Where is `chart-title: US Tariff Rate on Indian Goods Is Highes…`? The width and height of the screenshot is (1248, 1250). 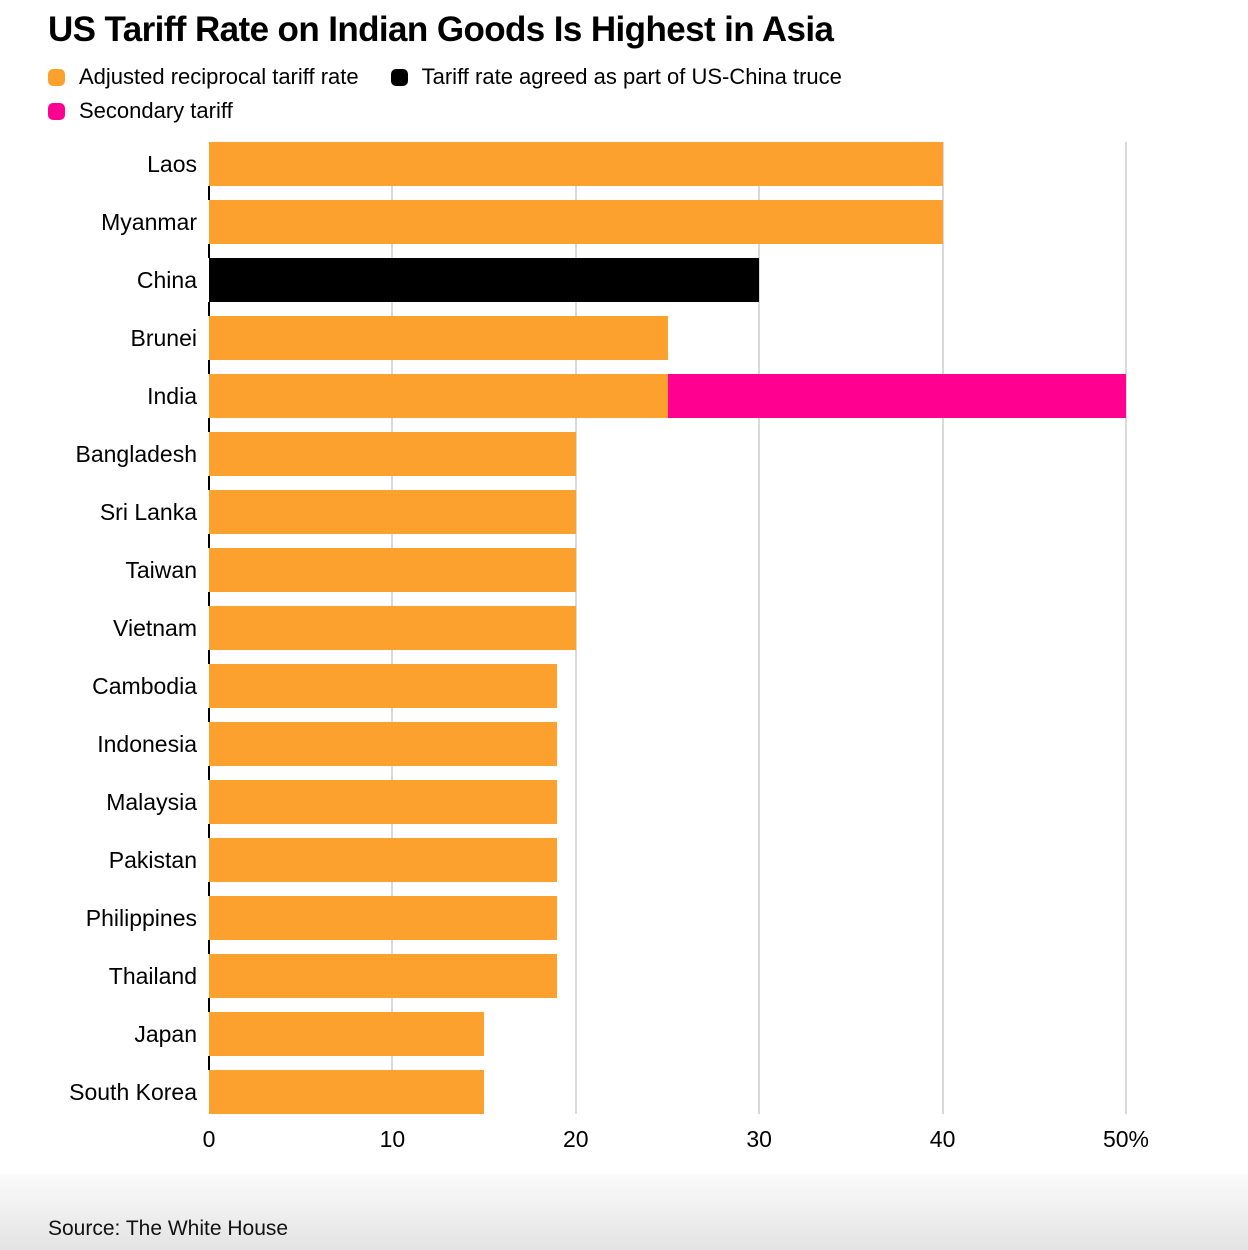
chart-title: US Tariff Rate on Indian Goods Is Highes… is located at coordinates (441, 29).